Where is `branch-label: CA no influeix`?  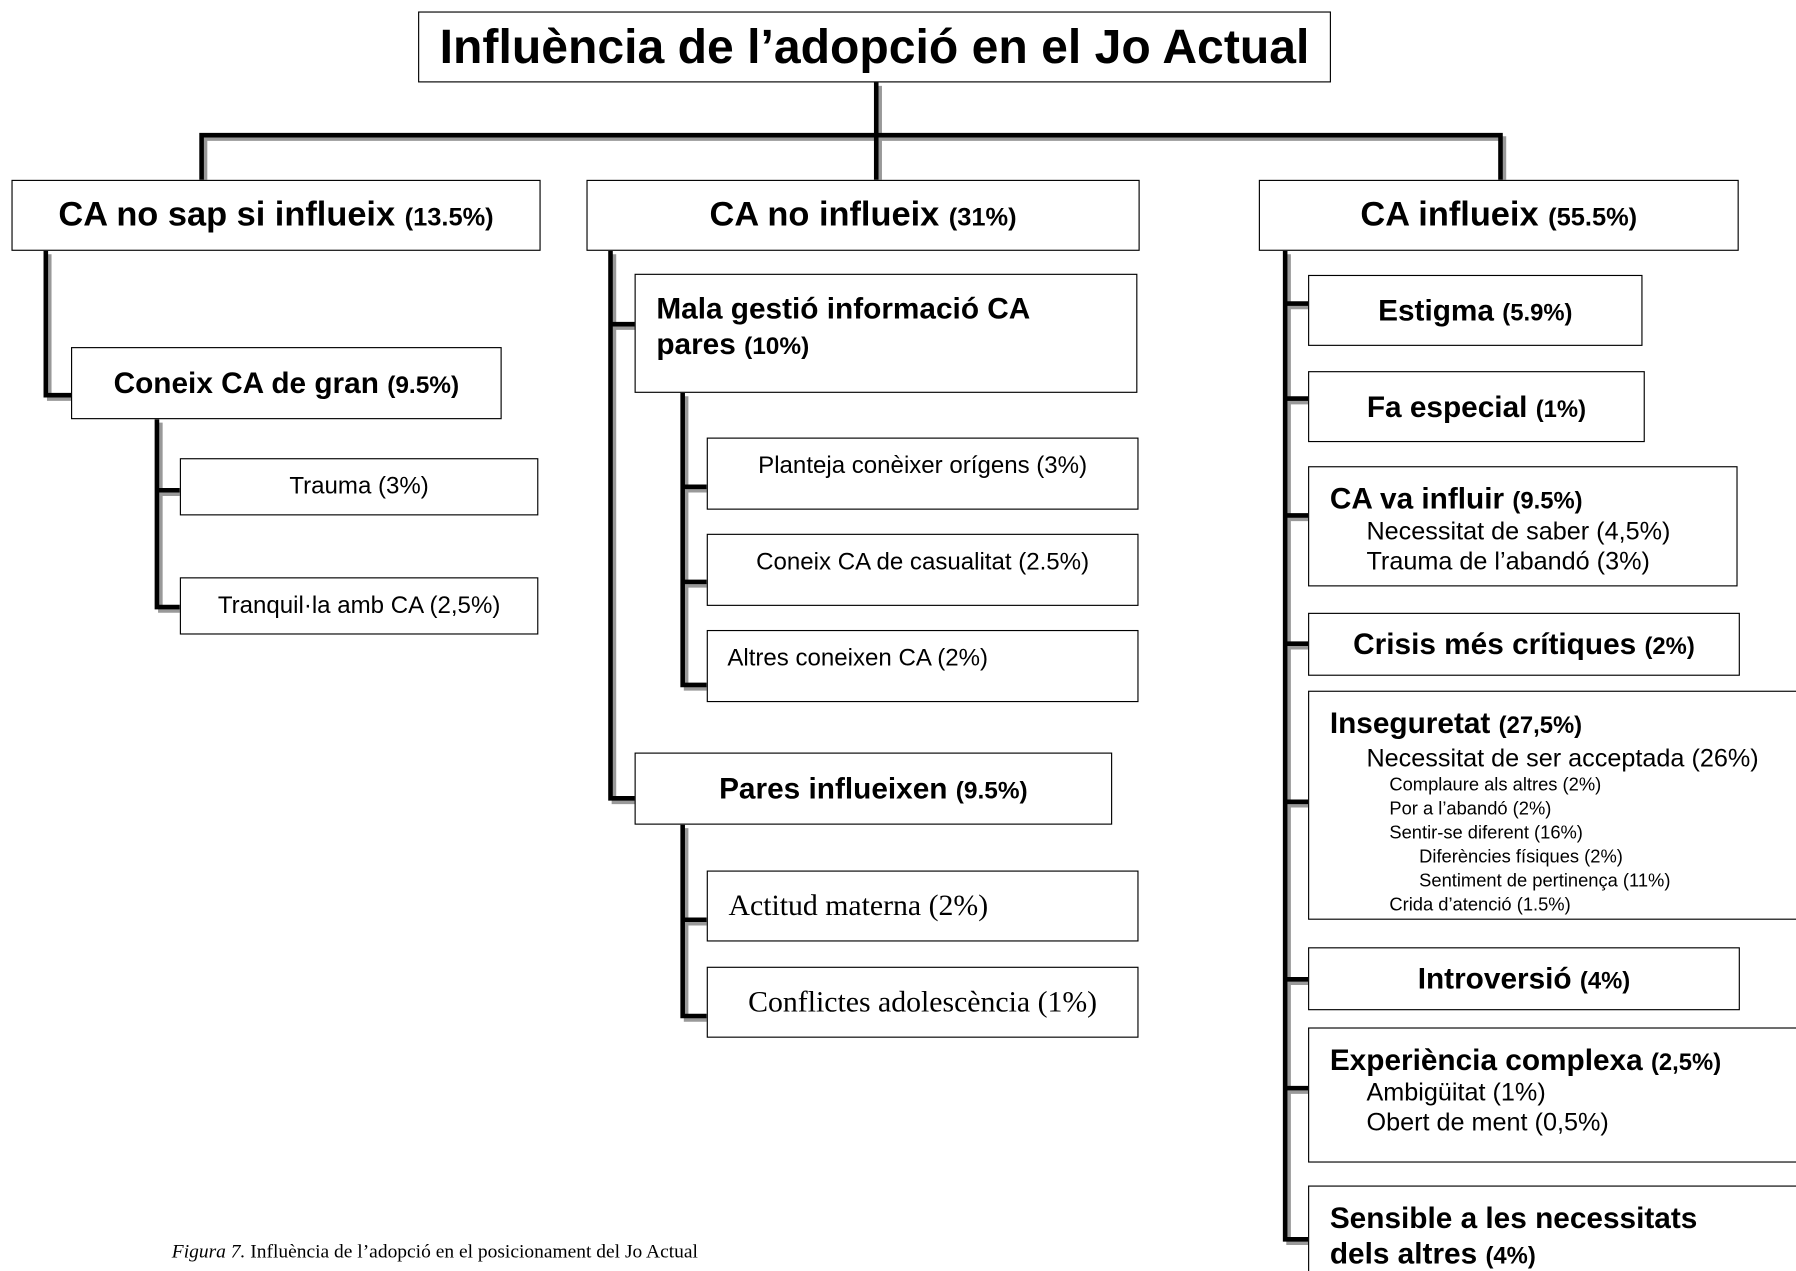
branch-label: CA no influeix is located at coordinates (824, 214).